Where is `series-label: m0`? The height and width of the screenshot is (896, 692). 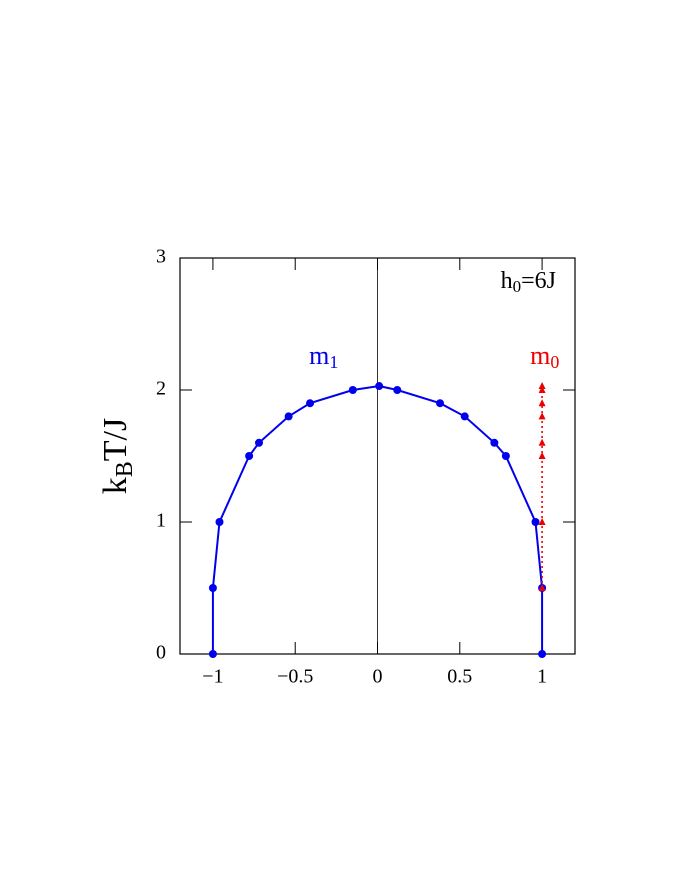
series-label: m0 is located at coordinates (544, 356).